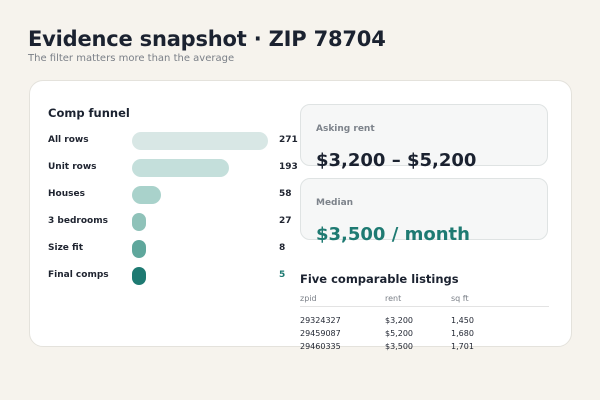 This screenshot has width=600, height=400. Describe the element at coordinates (173, 222) in the screenshot. I see `funnel-row: 3 bedrooms 27` at that location.